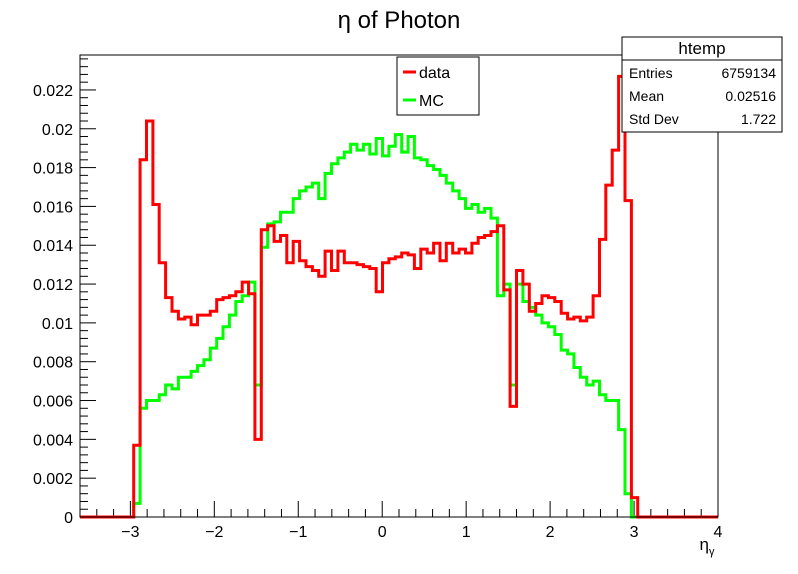 The image size is (798, 574). I want to click on x-axis-title: ηγ, so click(707, 546).